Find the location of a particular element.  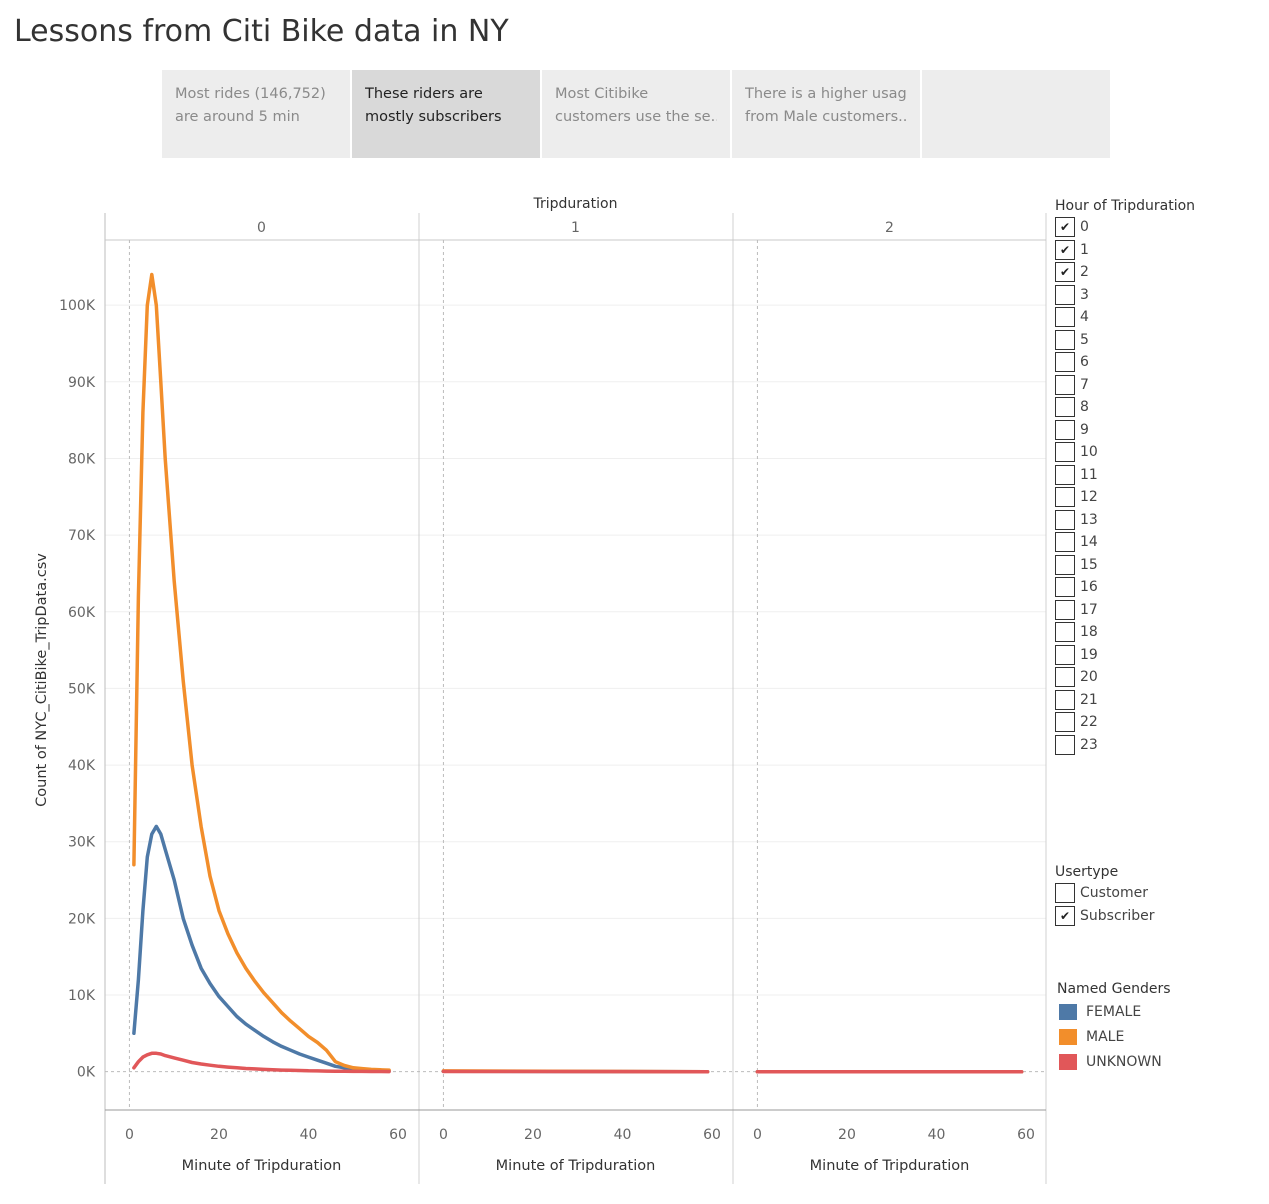

story-point-1: Most rides (146,752) are around 5 min is located at coordinates (256, 114).